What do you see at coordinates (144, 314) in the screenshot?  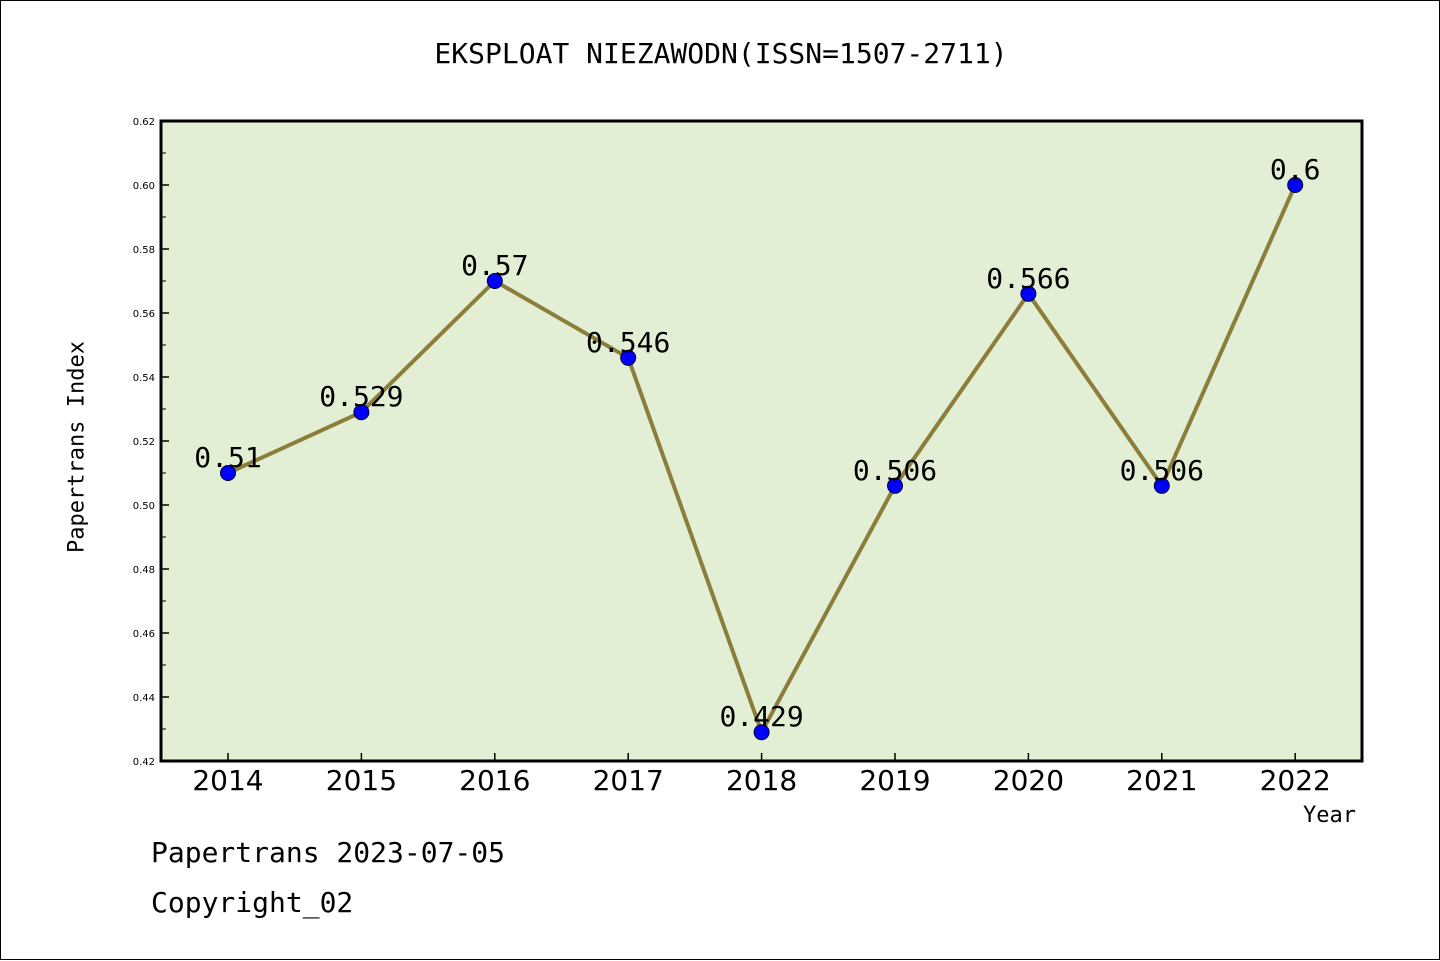 I see `y-tick-label: 0.56` at bounding box center [144, 314].